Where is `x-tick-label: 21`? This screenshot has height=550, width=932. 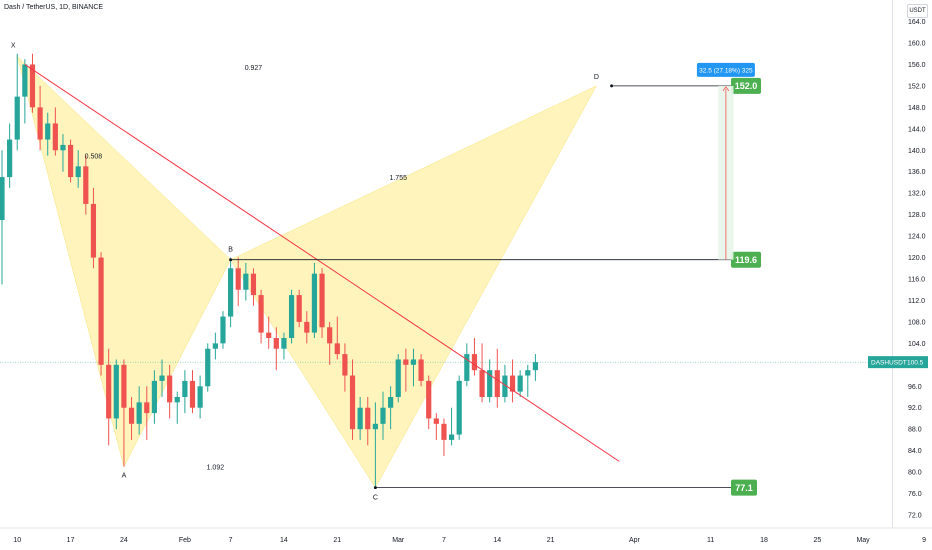 x-tick-label: 21 is located at coordinates (551, 540).